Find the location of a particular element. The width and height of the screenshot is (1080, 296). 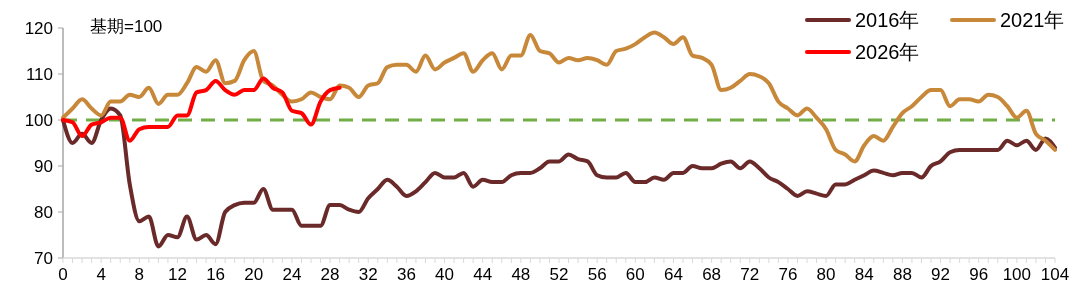

x-tick-label: 12 is located at coordinates (177, 274).